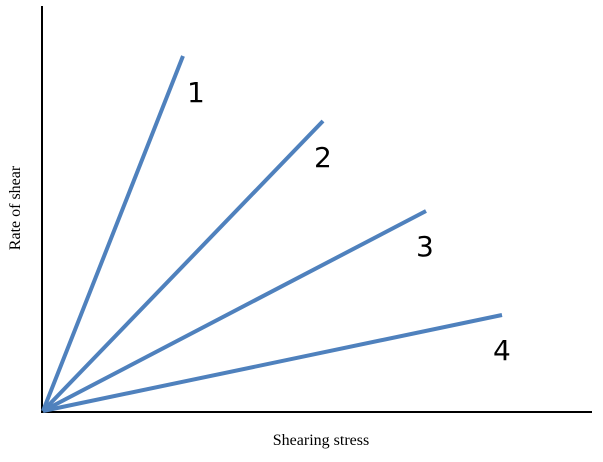  Describe the element at coordinates (321, 440) in the screenshot. I see `x-axis-label: Shearing stress` at that location.